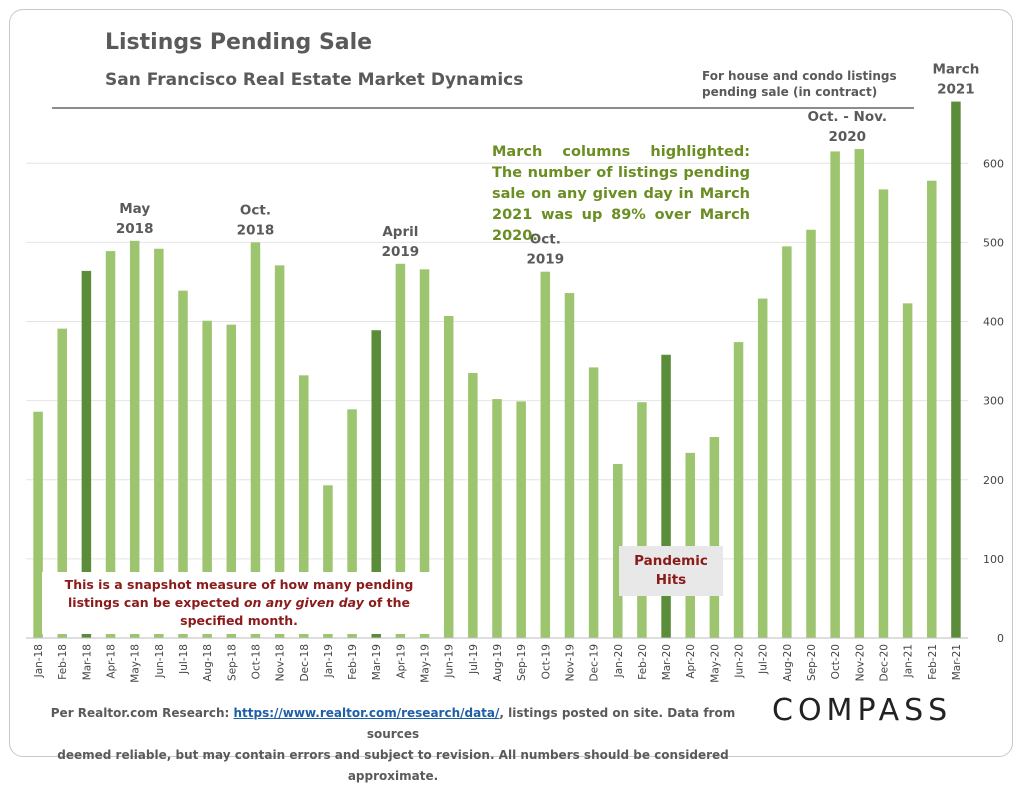 The height and width of the screenshot is (787, 1024). I want to click on x-tick-label: Apr-19, so click(401, 661).